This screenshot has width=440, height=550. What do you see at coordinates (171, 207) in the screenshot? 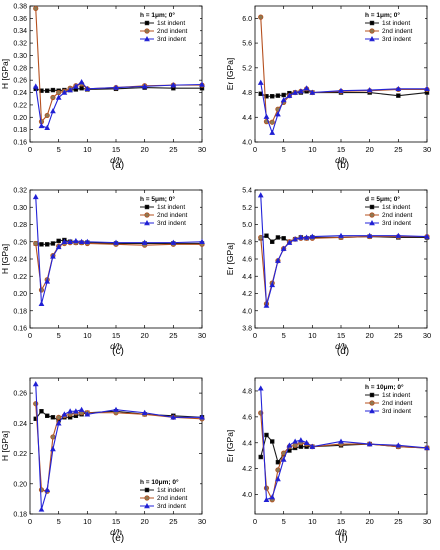
I see `legend-entry-label: 1st indent` at bounding box center [171, 207].